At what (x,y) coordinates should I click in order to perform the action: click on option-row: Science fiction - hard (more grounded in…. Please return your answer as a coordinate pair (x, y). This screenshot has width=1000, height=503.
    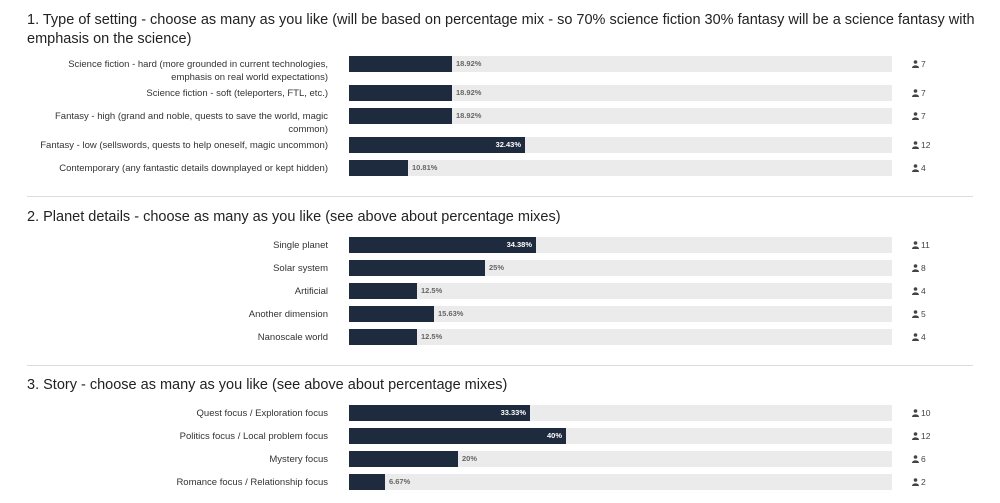
    Looking at the image, I should click on (500, 69).